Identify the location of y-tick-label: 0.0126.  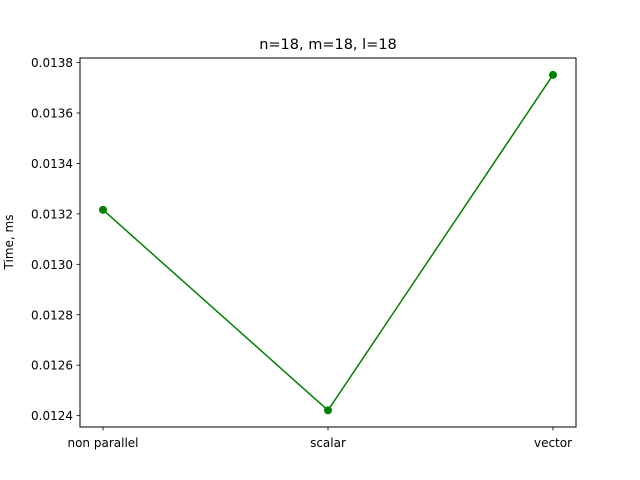
(52, 366).